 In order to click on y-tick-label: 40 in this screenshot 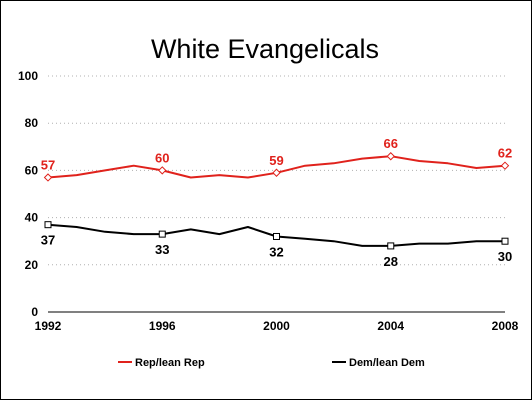, I will do `click(32, 218)`.